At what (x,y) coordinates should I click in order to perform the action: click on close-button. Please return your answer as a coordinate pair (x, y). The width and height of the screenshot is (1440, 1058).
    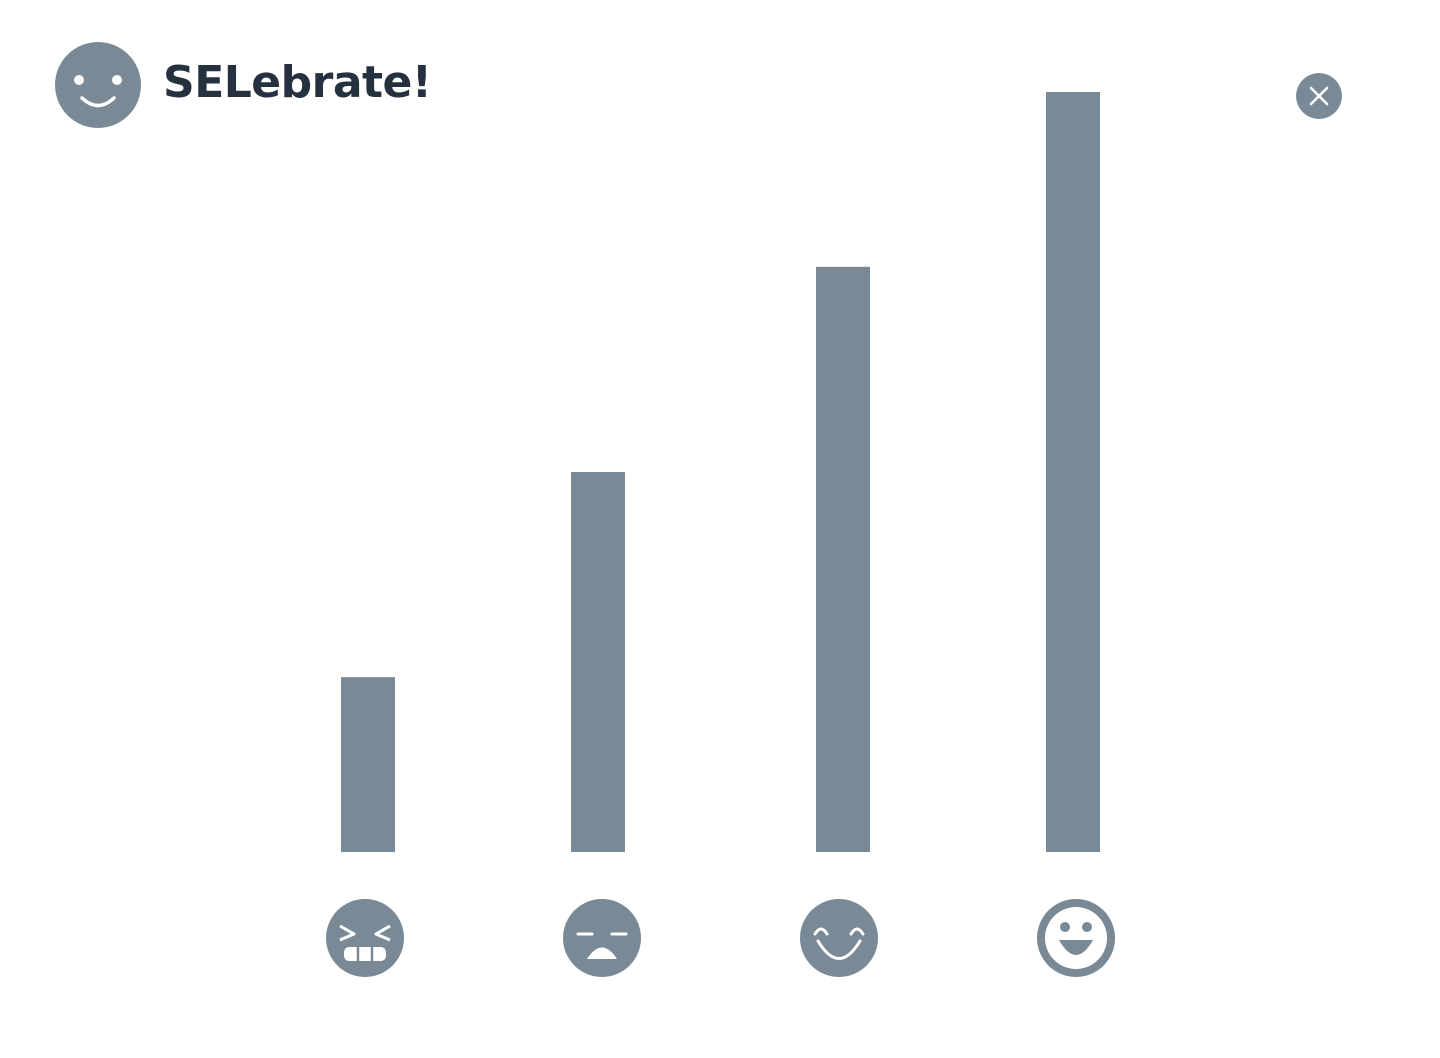
    Looking at the image, I should click on (1319, 96).